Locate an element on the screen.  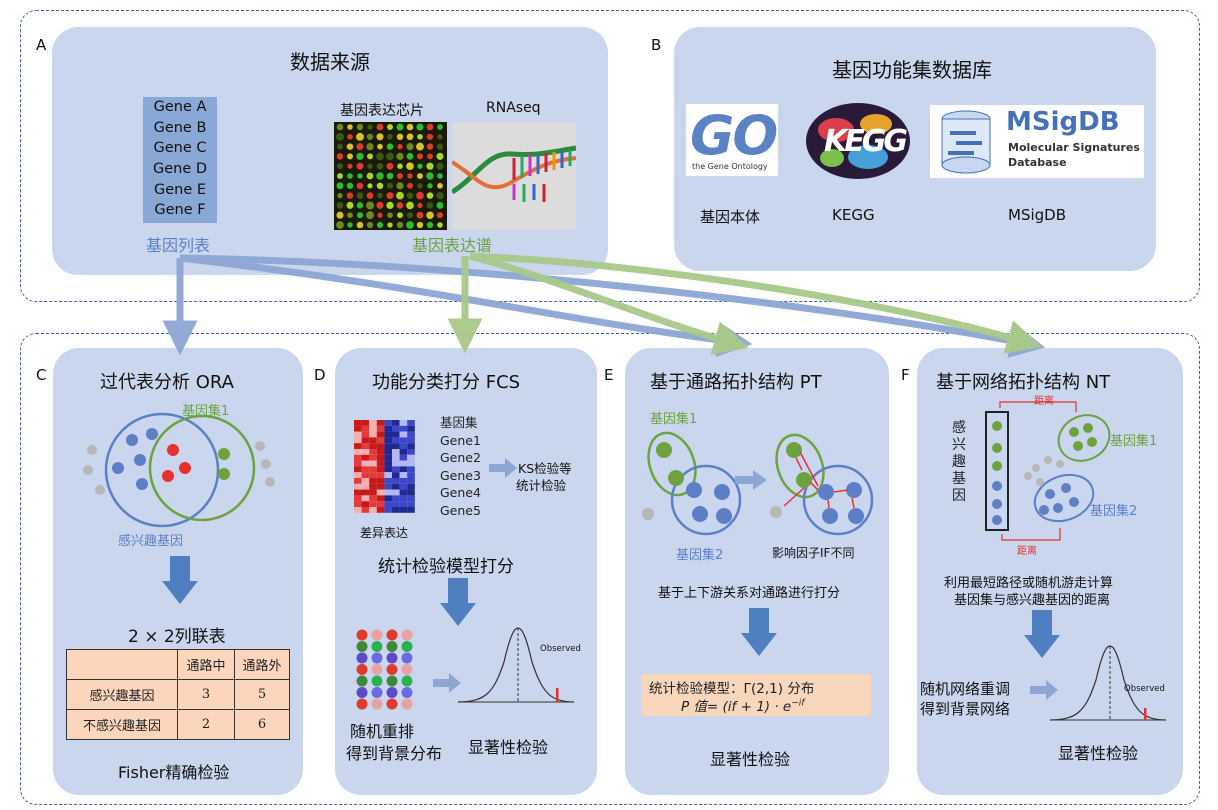
geneset-list: 基因集 Gene1 Gene2 Gene3 Gene4 Gene5 is located at coordinates (460, 466).